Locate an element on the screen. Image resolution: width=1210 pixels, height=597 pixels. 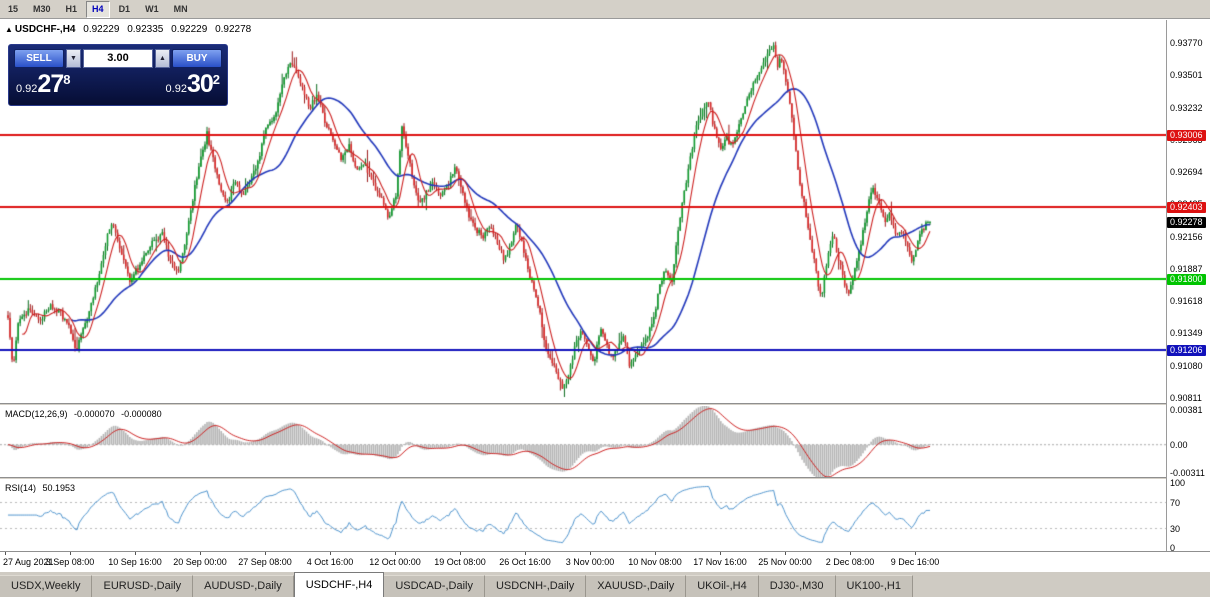
time-tick-label: 20 Sep 00:00 is located at coordinates (200, 562).